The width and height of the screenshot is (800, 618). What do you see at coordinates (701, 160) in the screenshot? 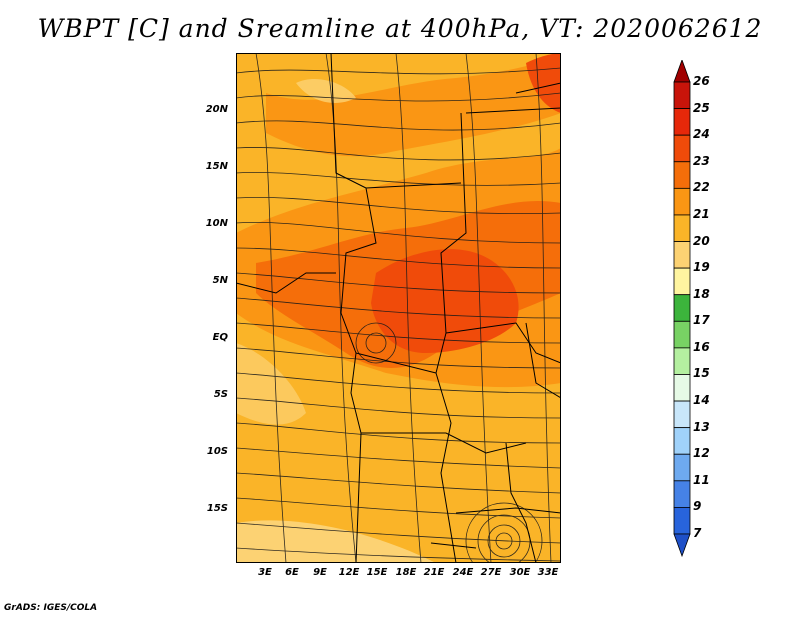
I see `colorbar-label: 23` at bounding box center [701, 160].